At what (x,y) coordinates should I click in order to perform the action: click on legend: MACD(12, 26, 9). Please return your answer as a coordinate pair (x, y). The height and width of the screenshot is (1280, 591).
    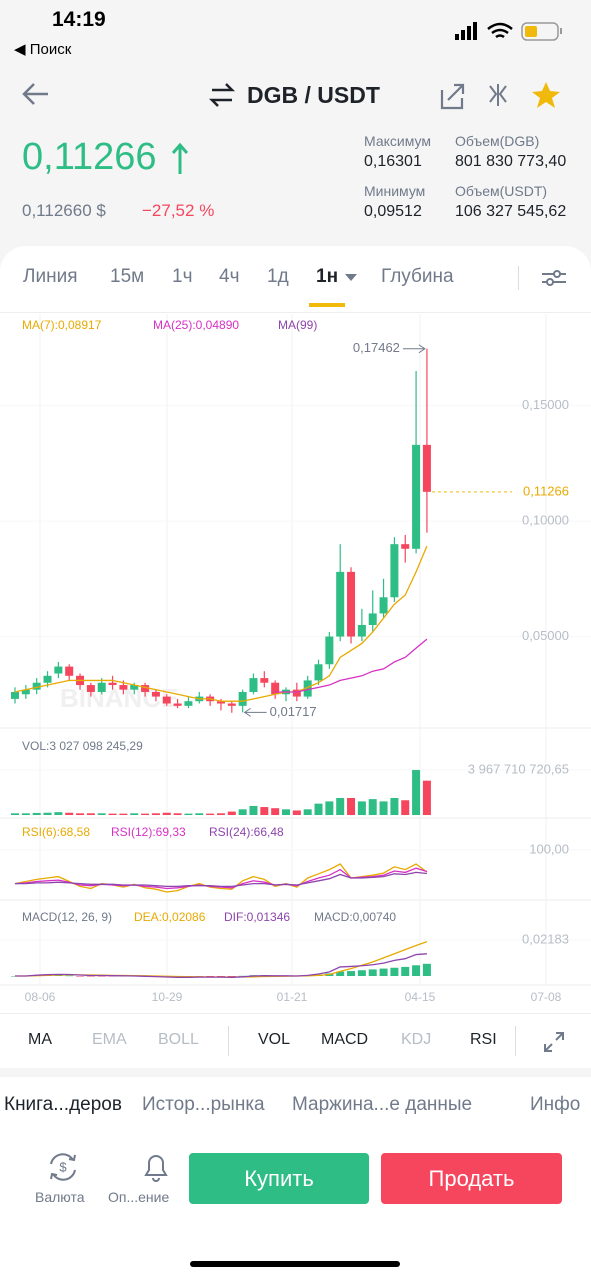
    Looking at the image, I should click on (67, 917).